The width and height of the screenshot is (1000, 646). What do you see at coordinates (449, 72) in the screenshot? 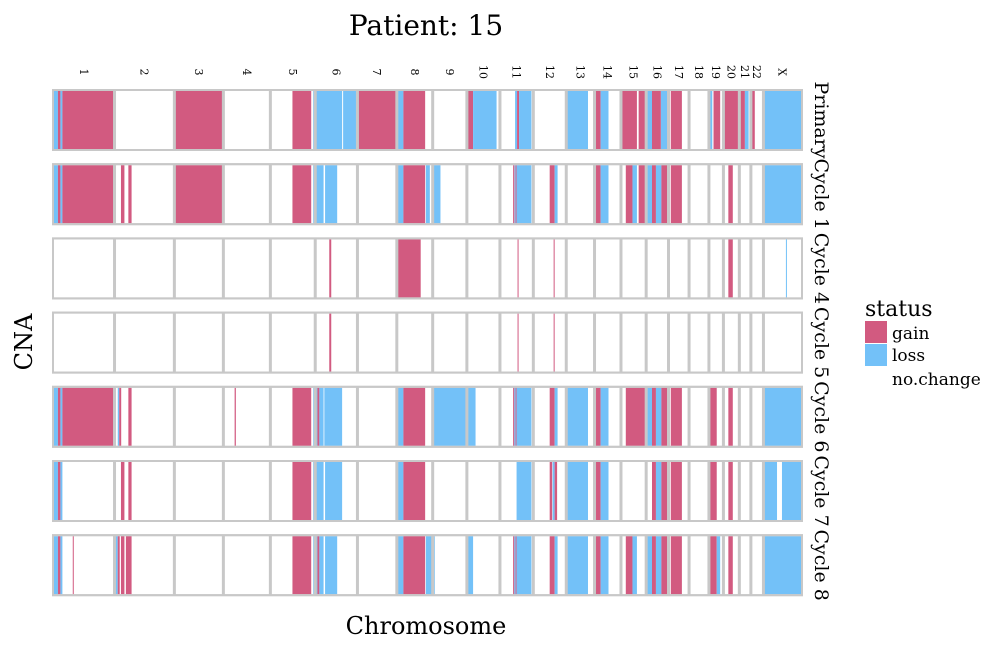
I see `chromosome-label-9: 9` at bounding box center [449, 72].